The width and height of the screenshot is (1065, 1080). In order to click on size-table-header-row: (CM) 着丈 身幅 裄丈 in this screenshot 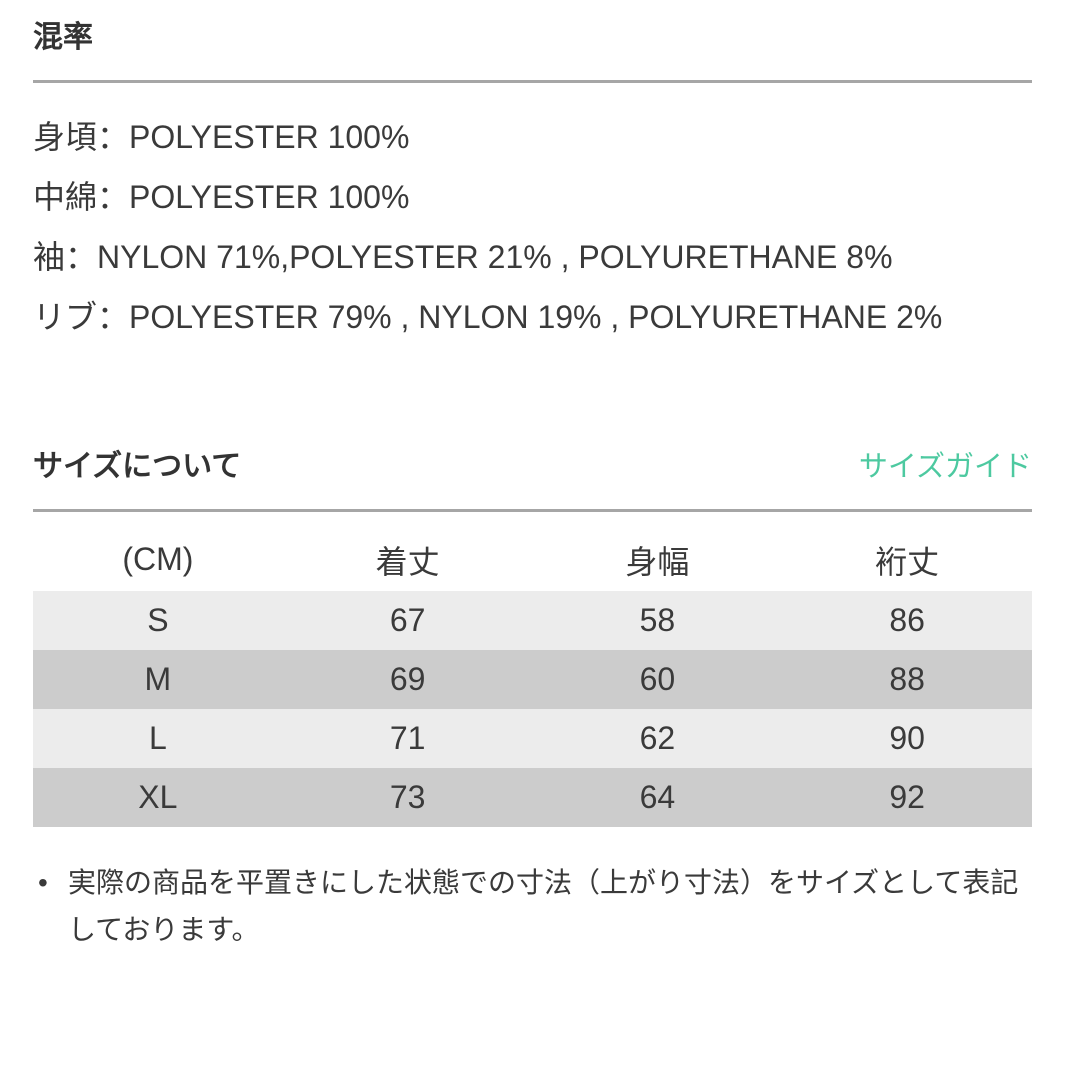, I will do `click(532, 559)`.